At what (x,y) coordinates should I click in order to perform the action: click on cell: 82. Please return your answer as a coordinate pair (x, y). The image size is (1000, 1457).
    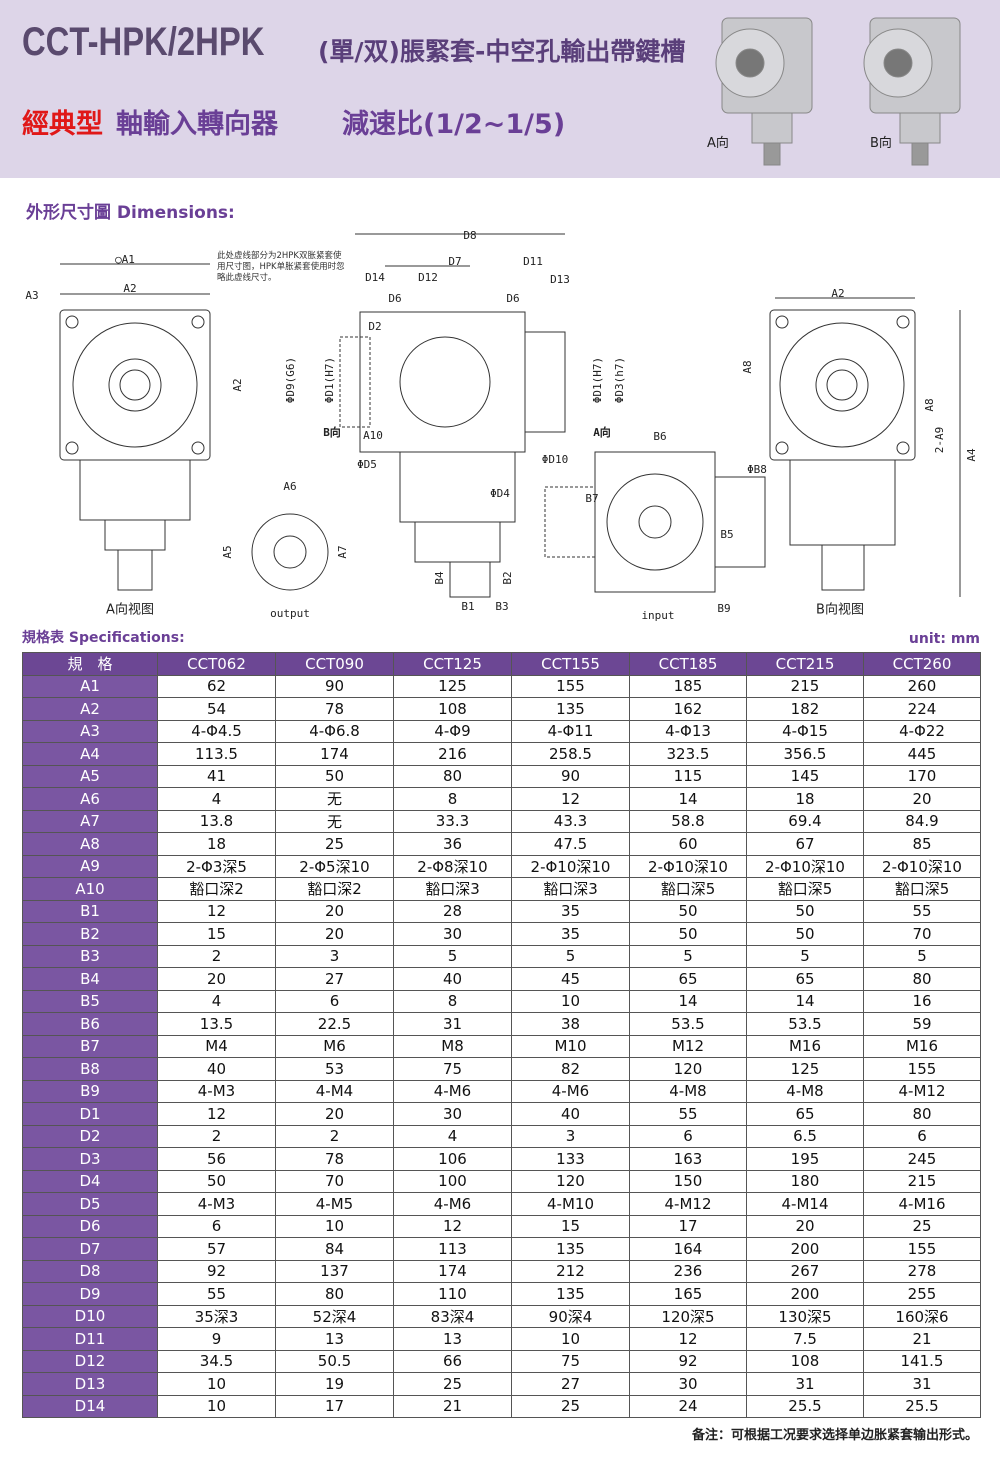
    Looking at the image, I should click on (570, 1069).